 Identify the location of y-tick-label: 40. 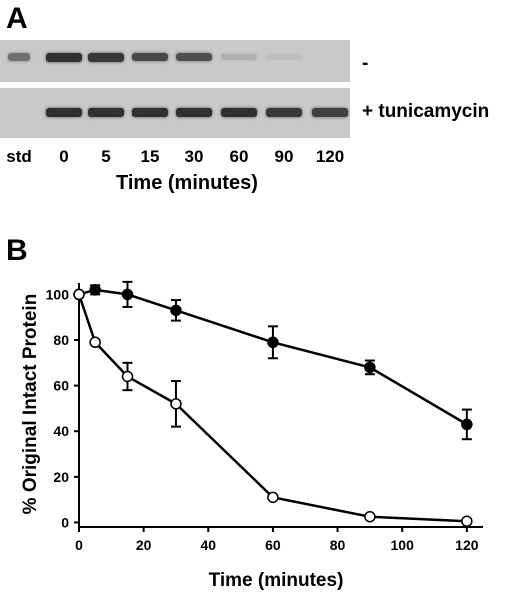
(61, 431).